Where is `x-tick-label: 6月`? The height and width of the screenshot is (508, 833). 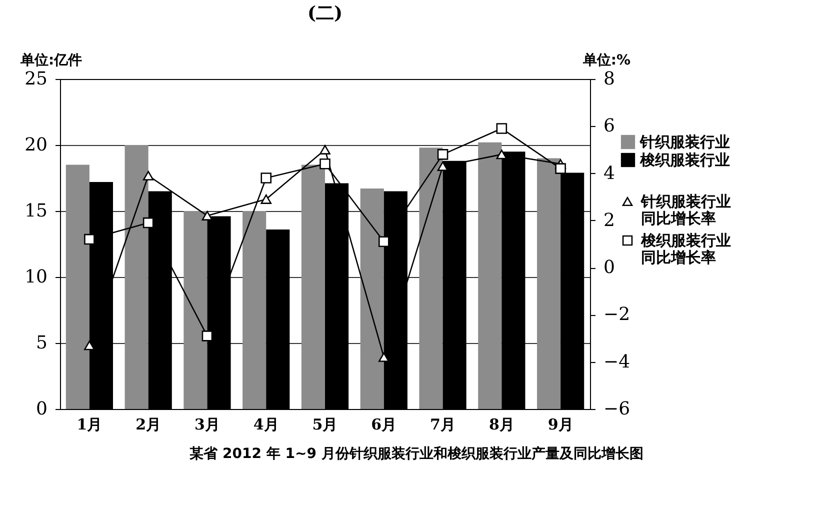 x-tick-label: 6月 is located at coordinates (384, 425).